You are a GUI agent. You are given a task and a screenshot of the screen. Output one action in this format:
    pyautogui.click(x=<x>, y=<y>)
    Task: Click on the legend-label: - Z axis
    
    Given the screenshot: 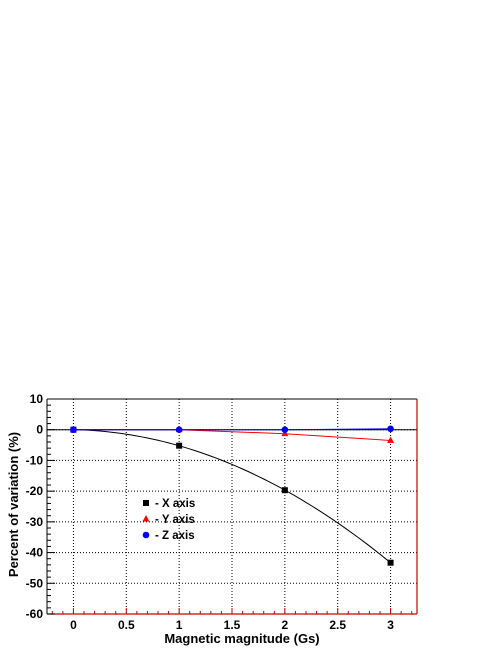 What is the action you would take?
    pyautogui.click(x=175, y=536)
    